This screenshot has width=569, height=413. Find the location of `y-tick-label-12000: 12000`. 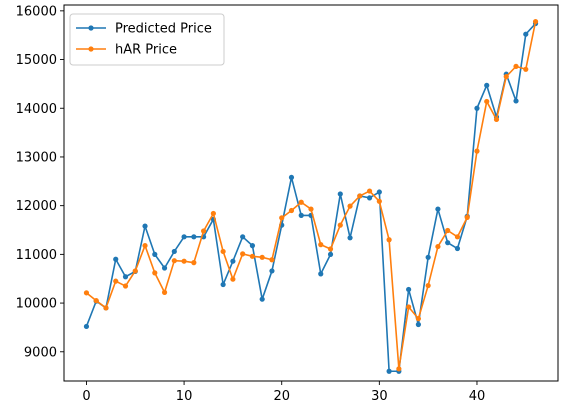

y-tick-label-12000: 12000 is located at coordinates (36, 206).